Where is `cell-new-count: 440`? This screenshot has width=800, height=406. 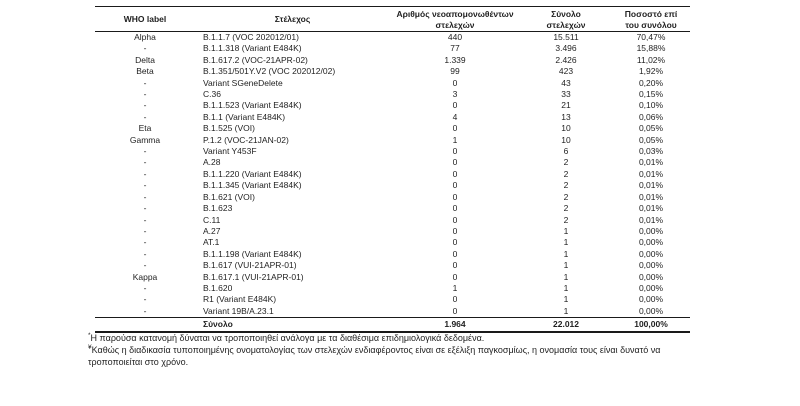
cell-new-count: 440 is located at coordinates (455, 37).